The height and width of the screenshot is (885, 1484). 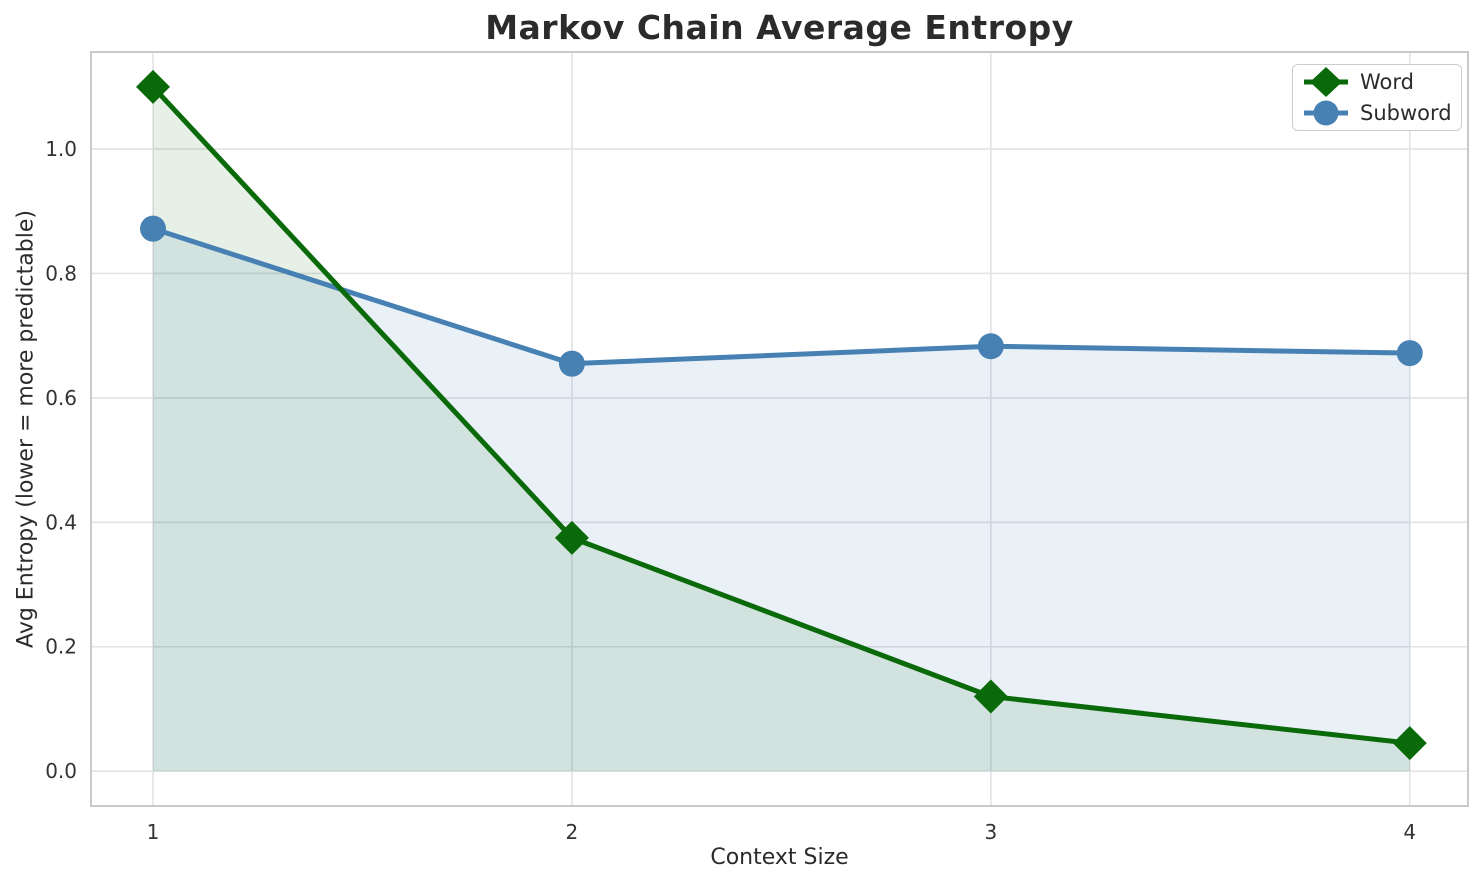 What do you see at coordinates (779, 857) in the screenshot?
I see `x-axis-title: Context Size` at bounding box center [779, 857].